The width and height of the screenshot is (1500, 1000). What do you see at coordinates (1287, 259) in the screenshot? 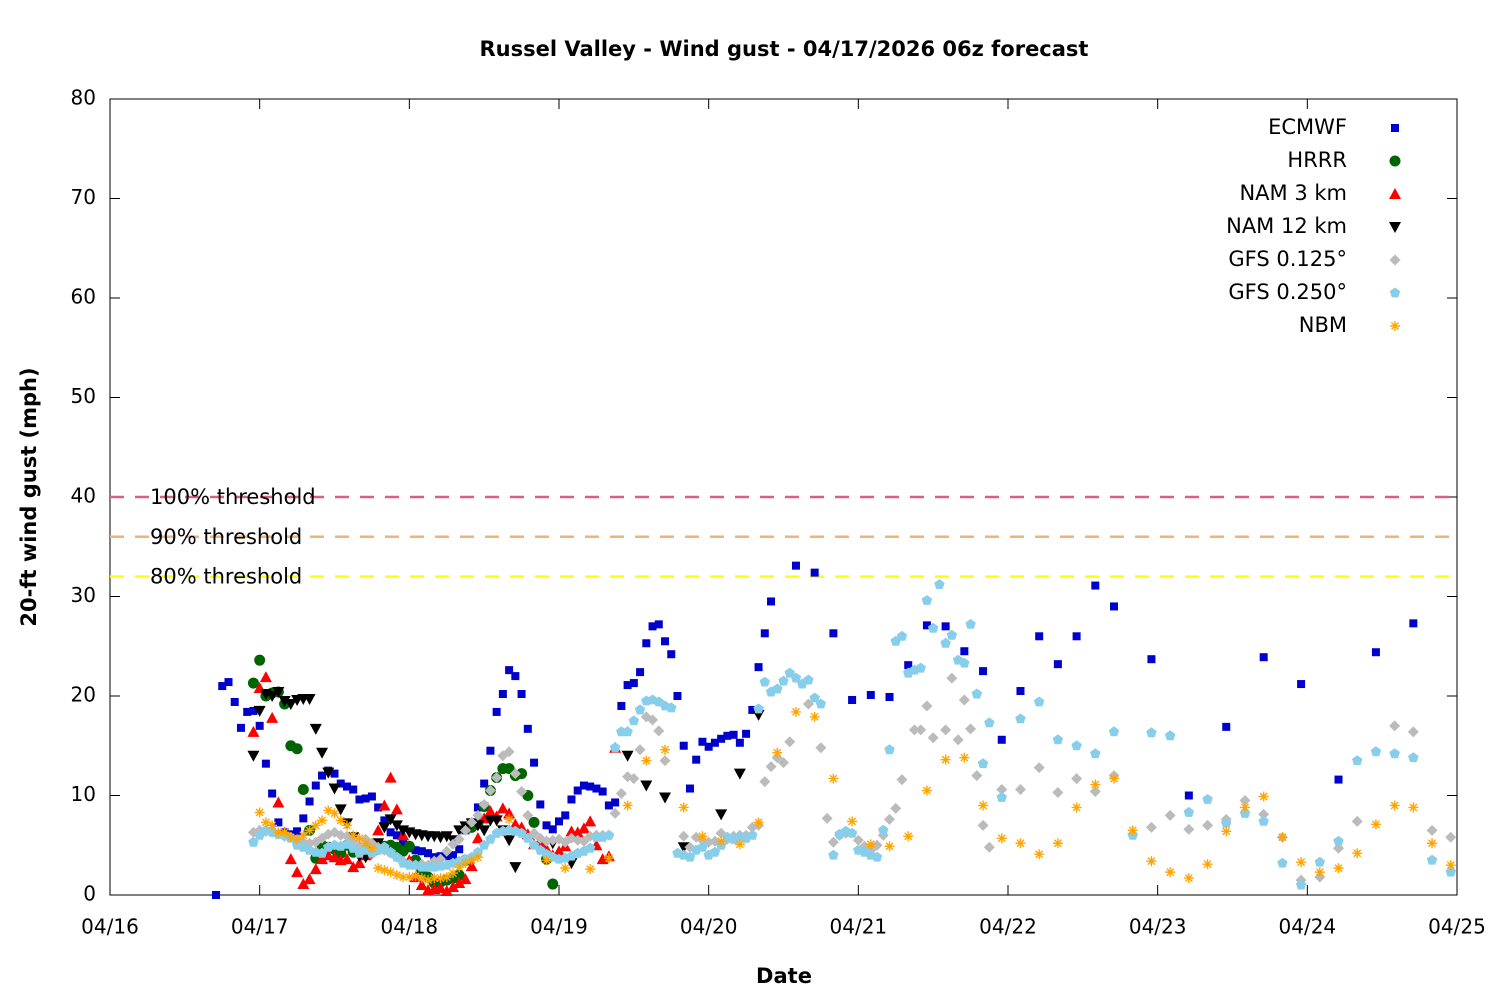
I see `legend-label: GFS 0.125°` at bounding box center [1287, 259].